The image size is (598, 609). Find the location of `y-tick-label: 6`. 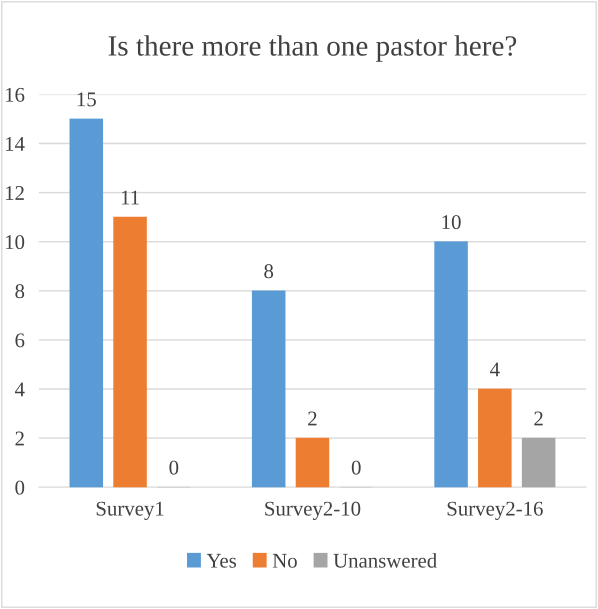

y-tick-label: 6 is located at coordinates (19, 340).